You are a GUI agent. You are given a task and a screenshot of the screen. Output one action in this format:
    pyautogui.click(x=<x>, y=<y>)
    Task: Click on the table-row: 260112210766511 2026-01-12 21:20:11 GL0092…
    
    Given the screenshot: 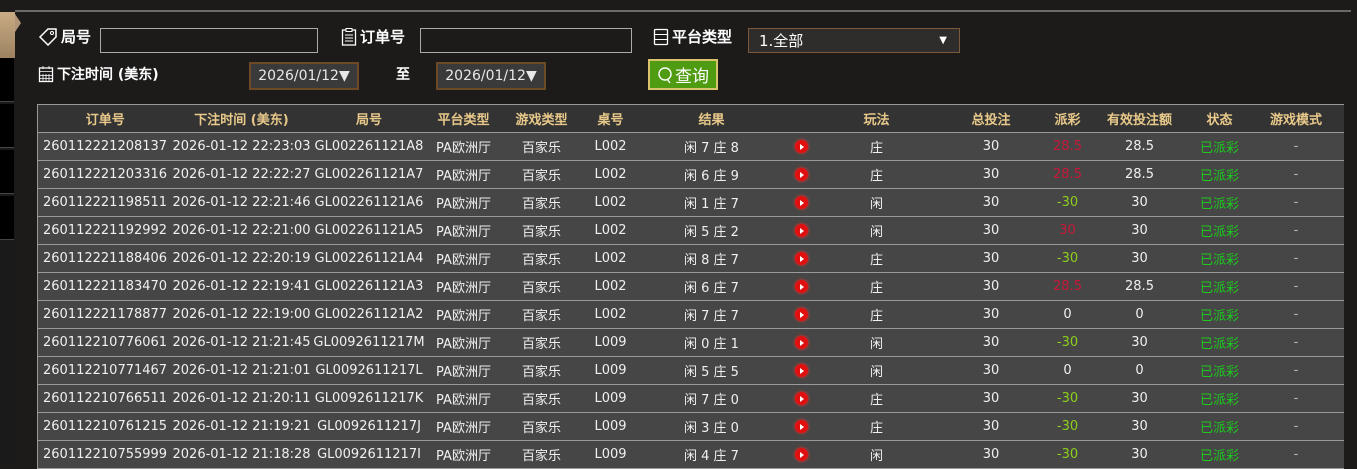 What is the action you would take?
    pyautogui.click(x=690, y=398)
    